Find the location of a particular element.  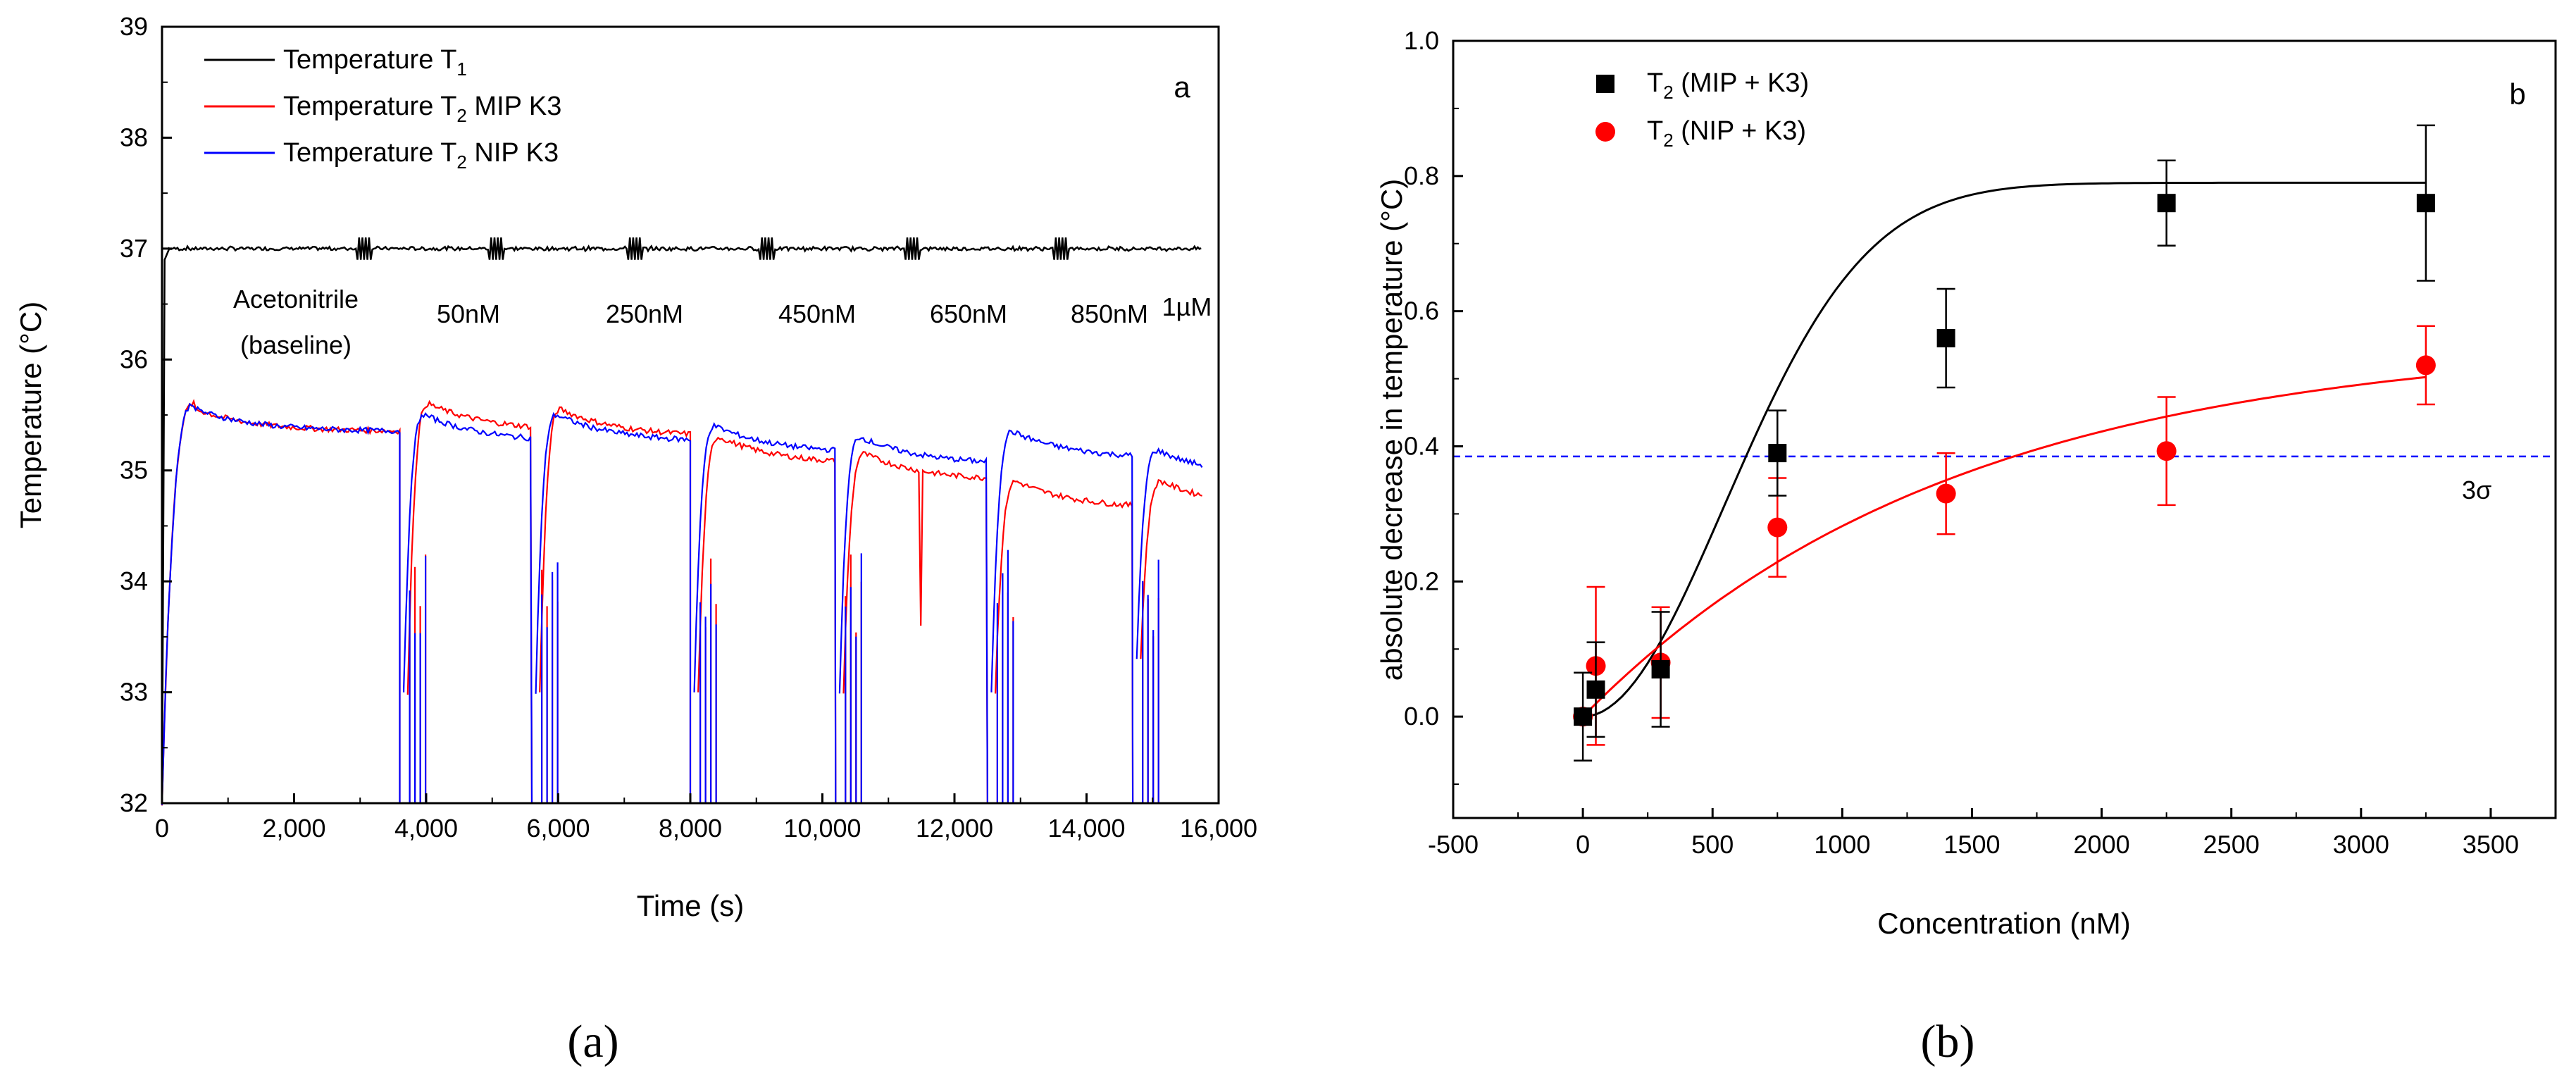

x-tick-label-a: 8,000 is located at coordinates (690, 829).